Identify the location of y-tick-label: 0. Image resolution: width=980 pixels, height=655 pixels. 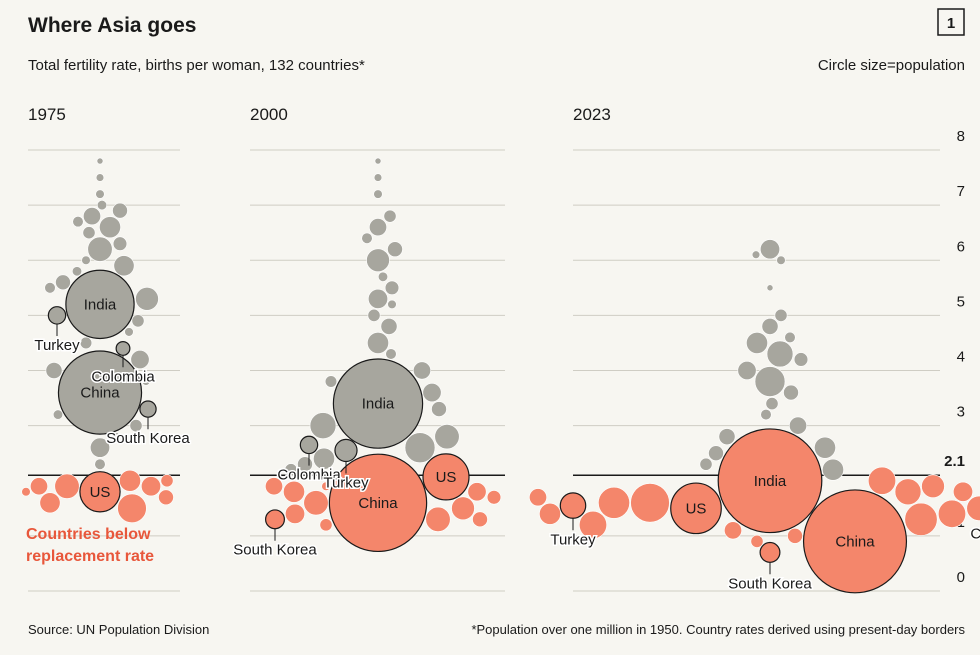
(961, 577).